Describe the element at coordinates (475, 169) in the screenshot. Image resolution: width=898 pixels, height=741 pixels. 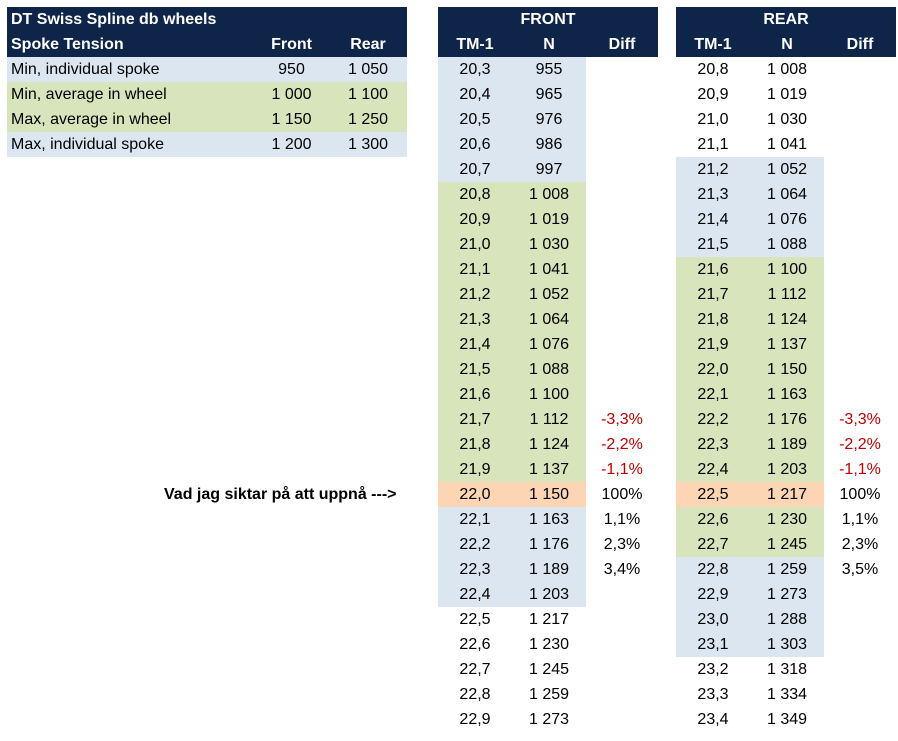
I see `front-tm-cell: 20,7` at that location.